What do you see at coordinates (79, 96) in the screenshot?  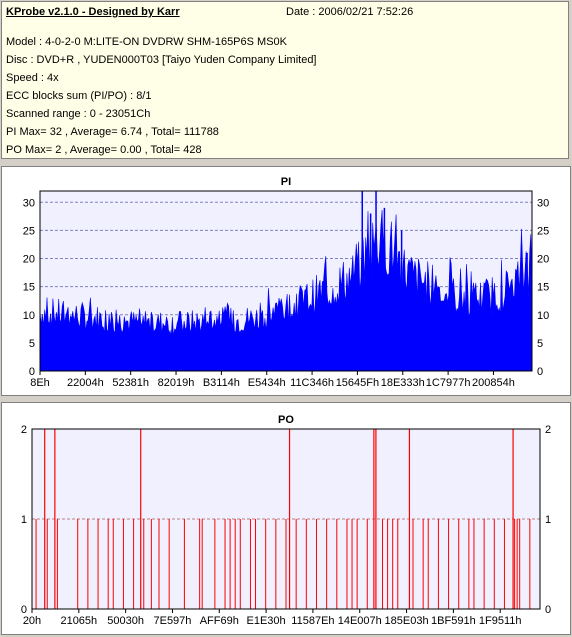 I see `ecc-line: ECC blocks sum (PI/PO) : 8/1` at bounding box center [79, 96].